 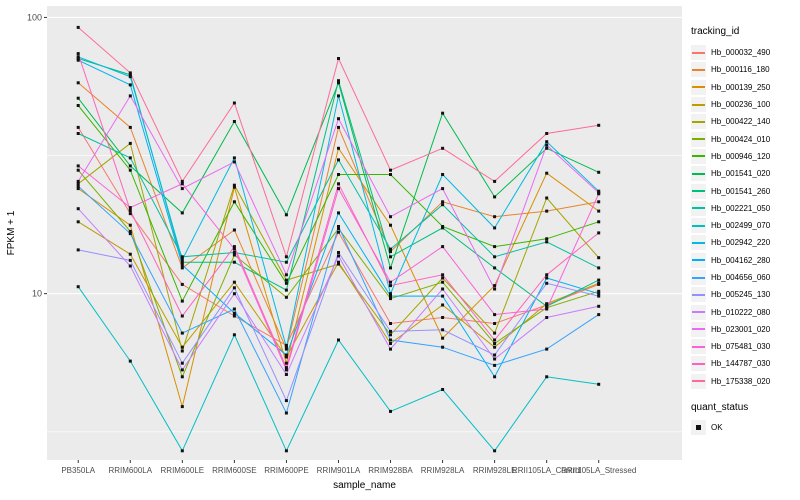 I want to click on x-tick-label: RRIM600LE, so click(x=183, y=470).